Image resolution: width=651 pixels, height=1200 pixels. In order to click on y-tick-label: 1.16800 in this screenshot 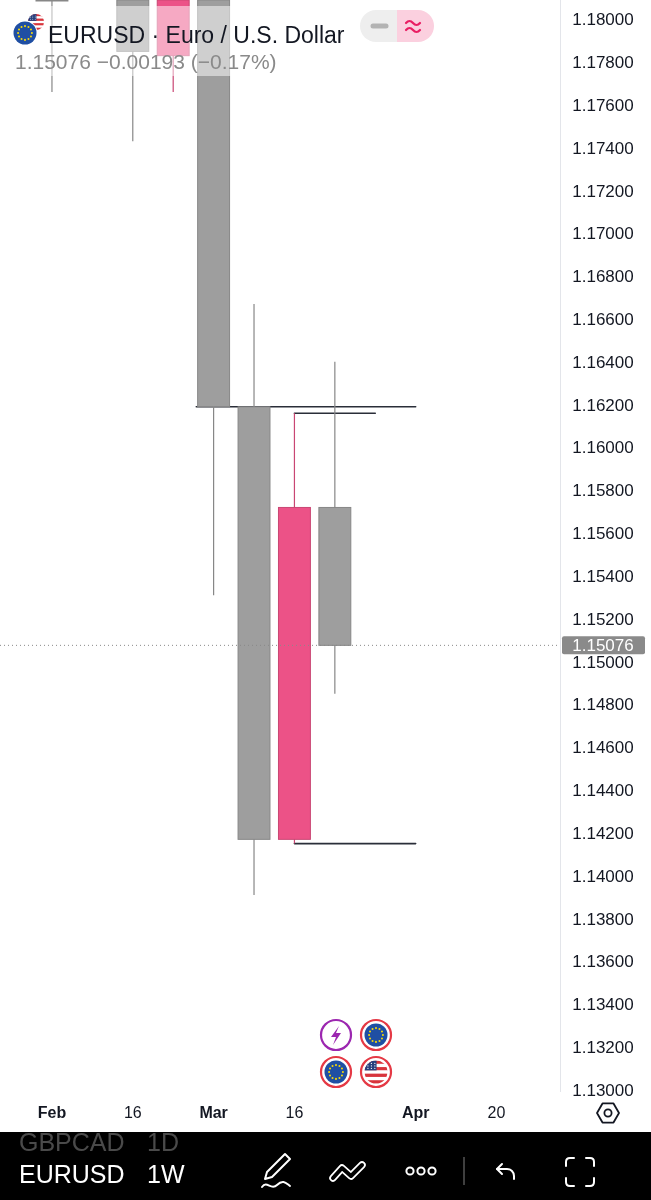, I will do `click(603, 277)`.